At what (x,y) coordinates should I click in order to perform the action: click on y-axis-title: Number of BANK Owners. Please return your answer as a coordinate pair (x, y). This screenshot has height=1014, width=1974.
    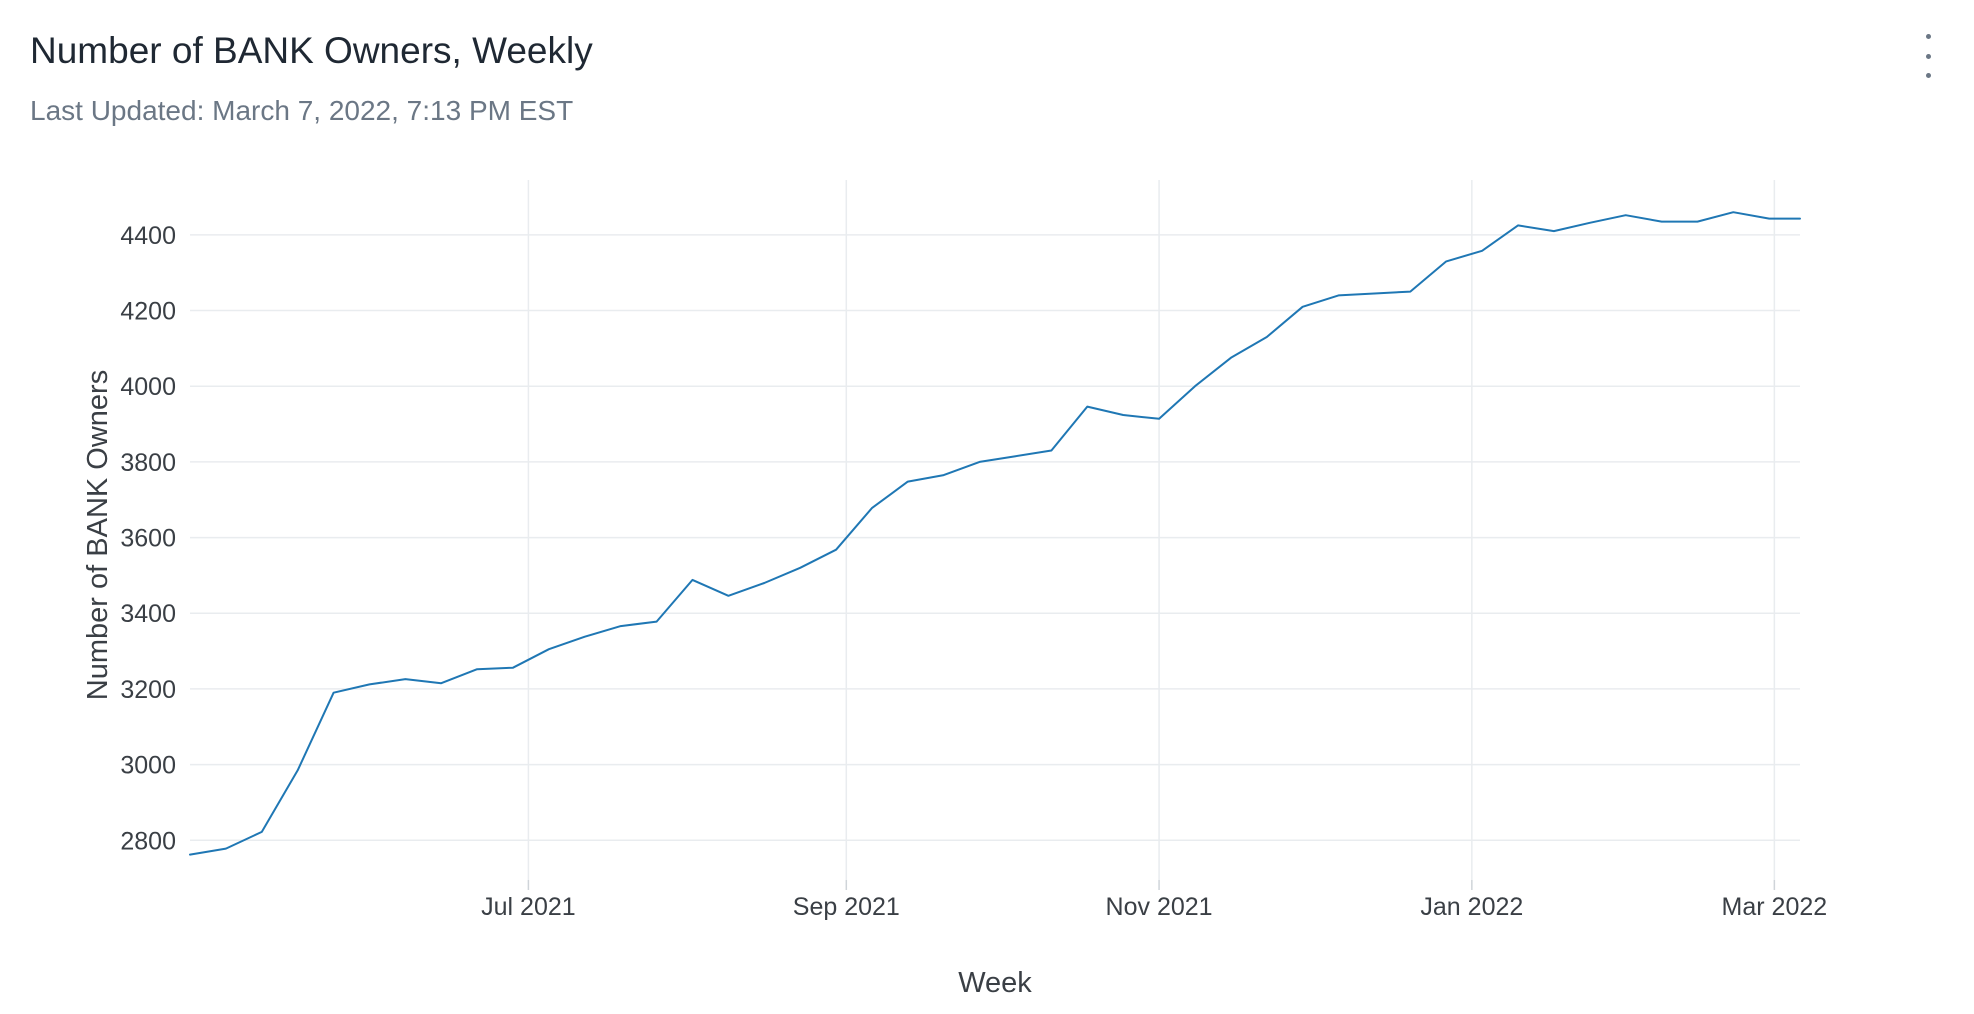
    Looking at the image, I should click on (98, 535).